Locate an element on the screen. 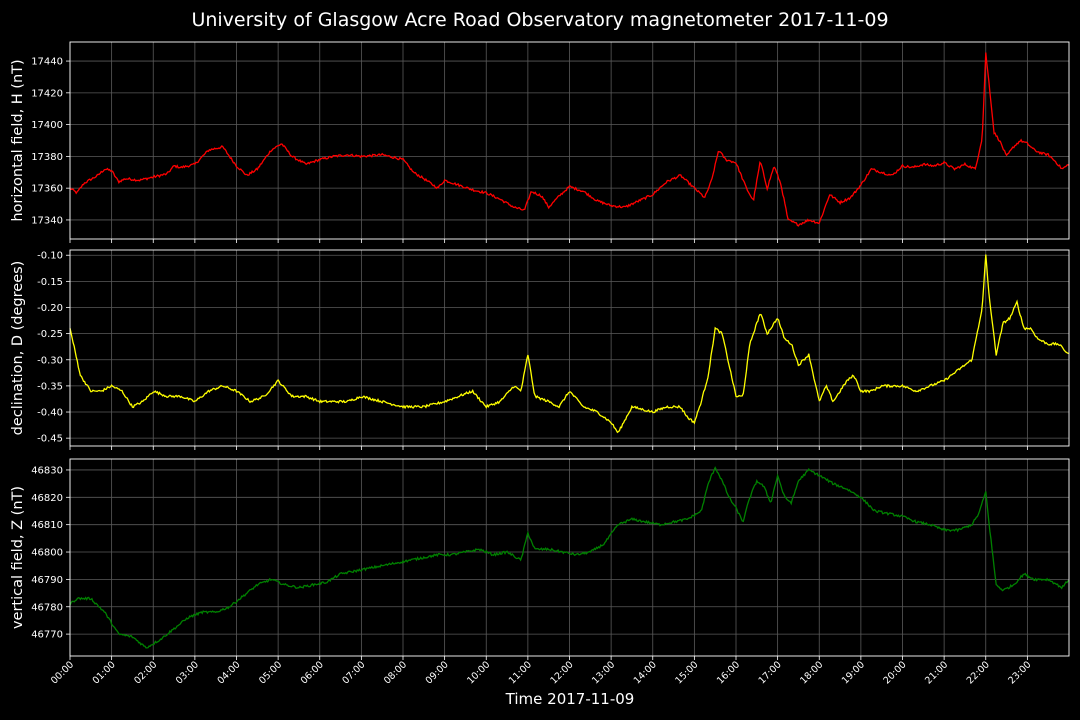 This screenshot has height=720, width=1080. y-tick-label: 17360 is located at coordinates (47, 189).